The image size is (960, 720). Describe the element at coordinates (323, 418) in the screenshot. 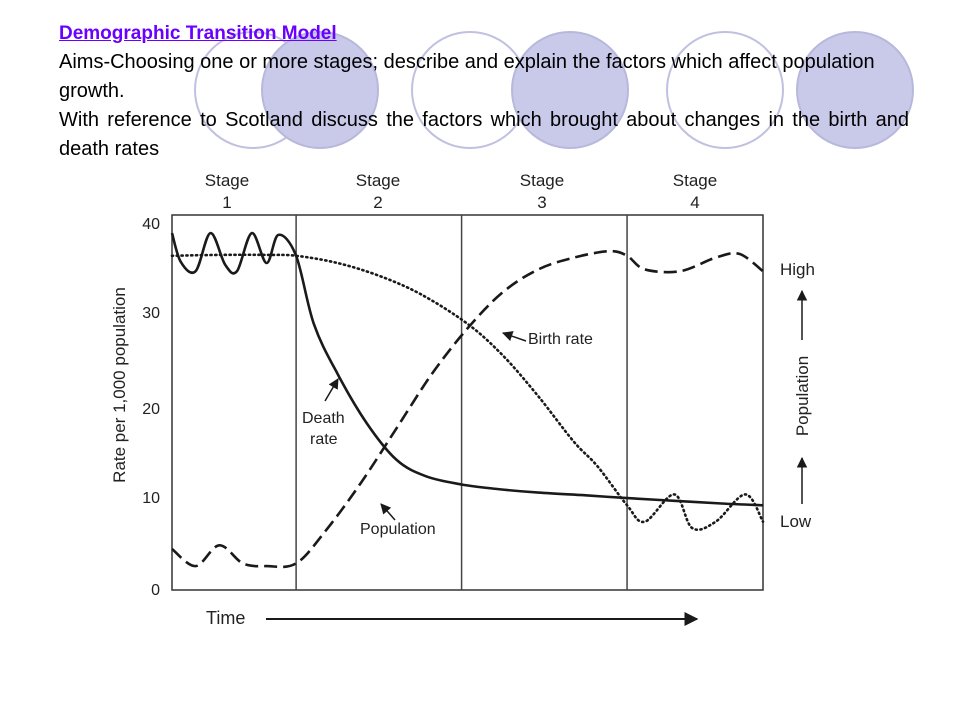

I see `death-rate-annotation-line1: Death` at that location.